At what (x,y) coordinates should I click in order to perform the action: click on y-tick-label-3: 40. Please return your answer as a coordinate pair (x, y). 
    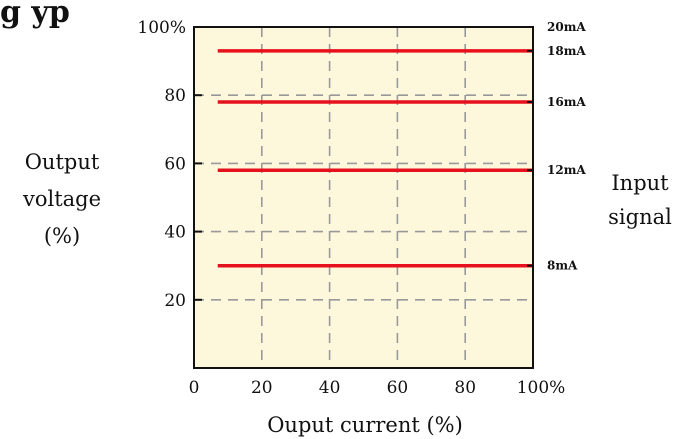
    Looking at the image, I should click on (175, 233).